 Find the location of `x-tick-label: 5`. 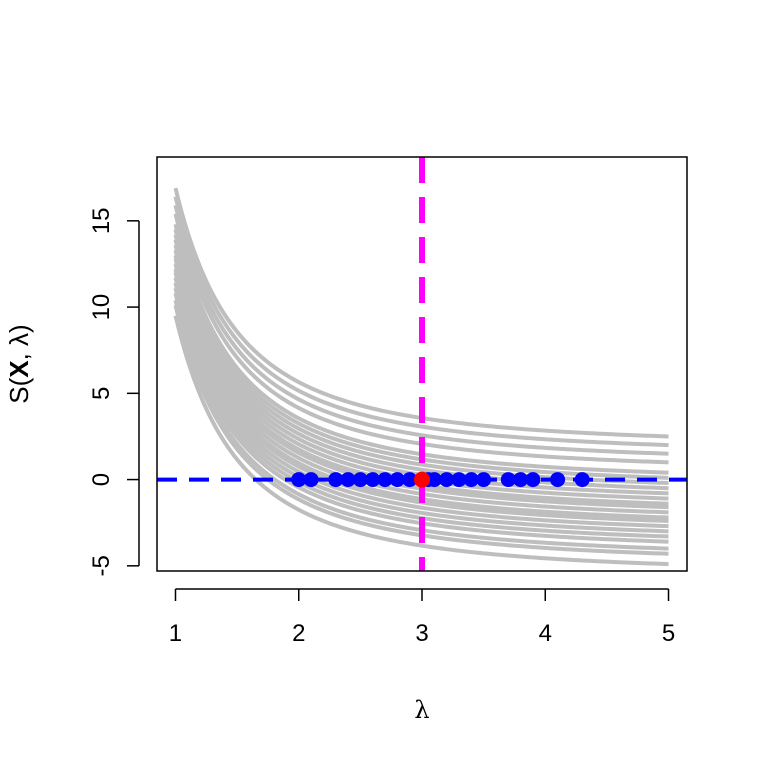

x-tick-label: 5 is located at coordinates (668, 633).